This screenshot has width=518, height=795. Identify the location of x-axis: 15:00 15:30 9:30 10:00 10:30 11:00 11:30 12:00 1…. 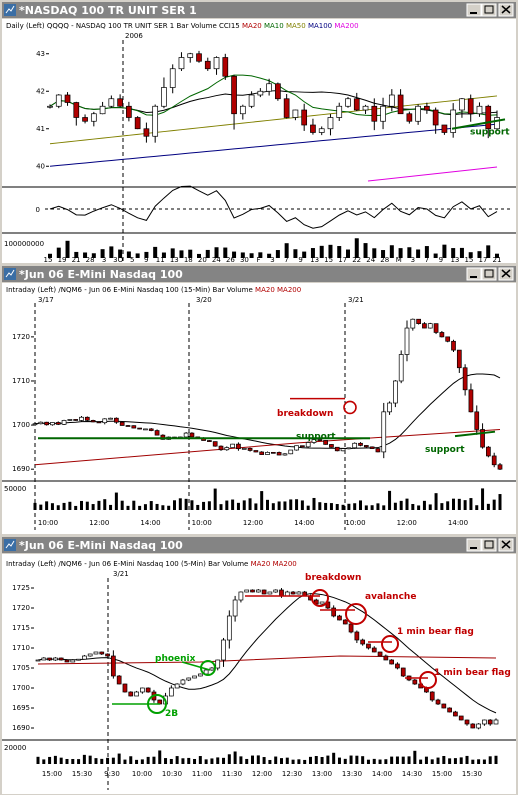
(262, 774).